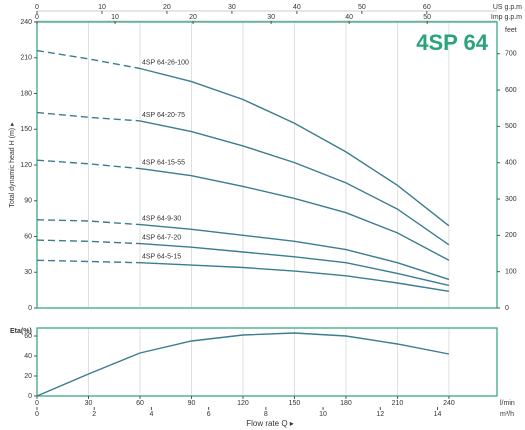 The image size is (525, 430). What do you see at coordinates (507, 308) in the screenshot?
I see `y2-tick-label: 0` at bounding box center [507, 308].